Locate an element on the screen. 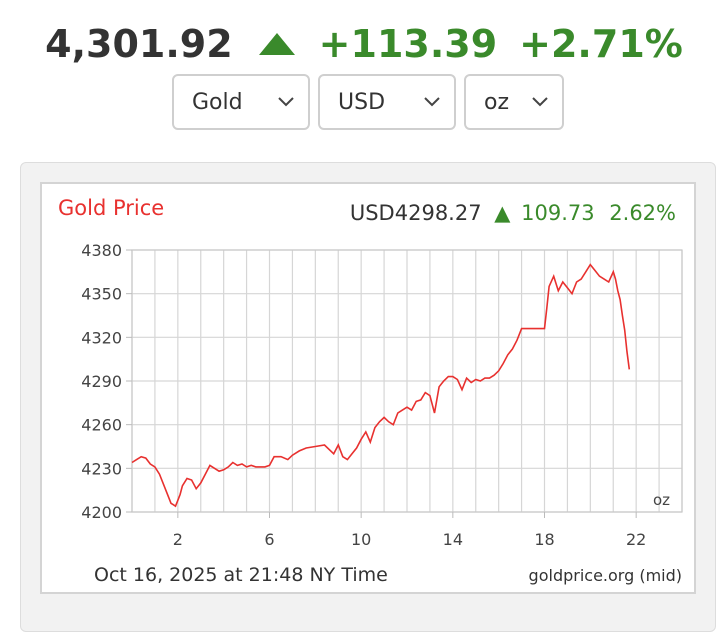  header-price: USD4298.27 is located at coordinates (416, 213).